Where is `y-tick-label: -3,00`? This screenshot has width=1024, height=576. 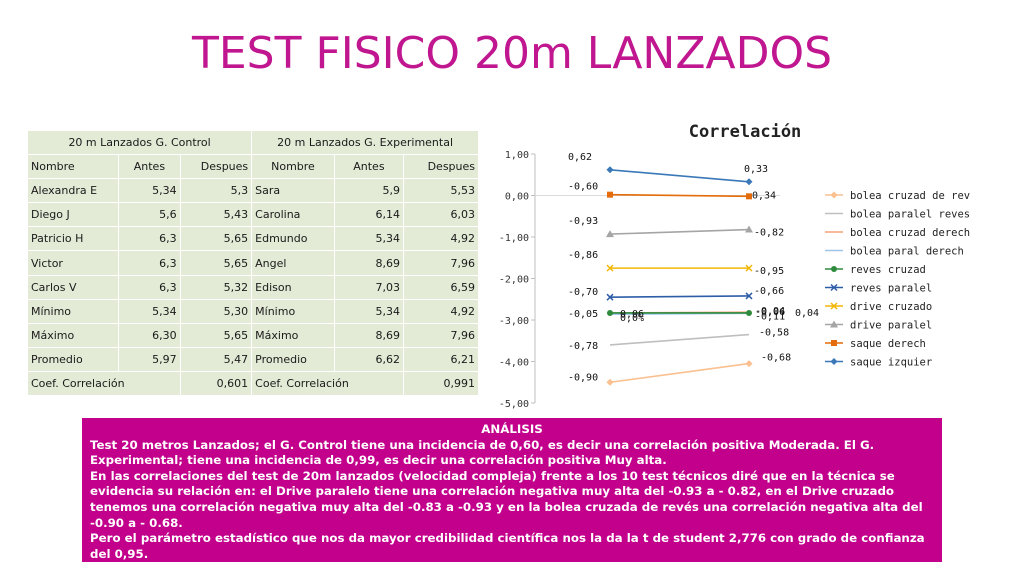 y-tick-label: -3,00 is located at coordinates (514, 321).